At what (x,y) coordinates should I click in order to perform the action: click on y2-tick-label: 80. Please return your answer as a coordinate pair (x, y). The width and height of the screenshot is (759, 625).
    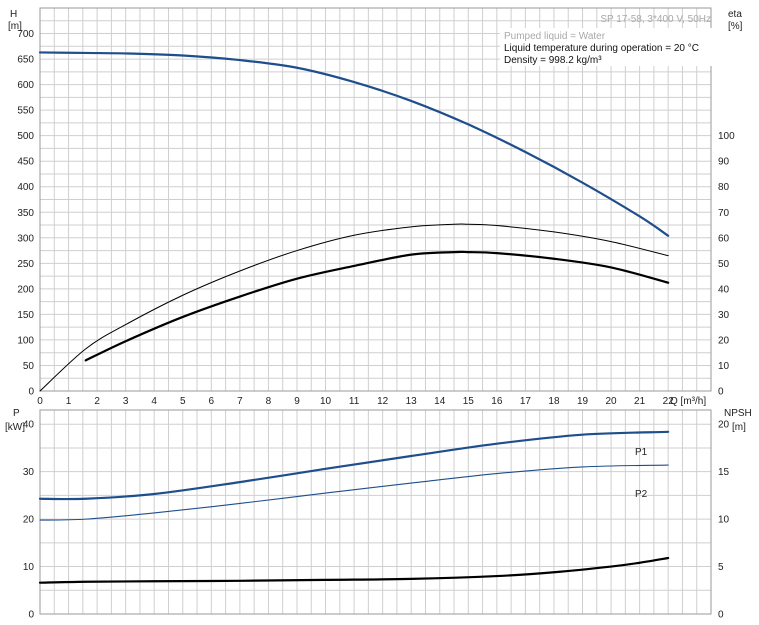
    Looking at the image, I should click on (724, 187).